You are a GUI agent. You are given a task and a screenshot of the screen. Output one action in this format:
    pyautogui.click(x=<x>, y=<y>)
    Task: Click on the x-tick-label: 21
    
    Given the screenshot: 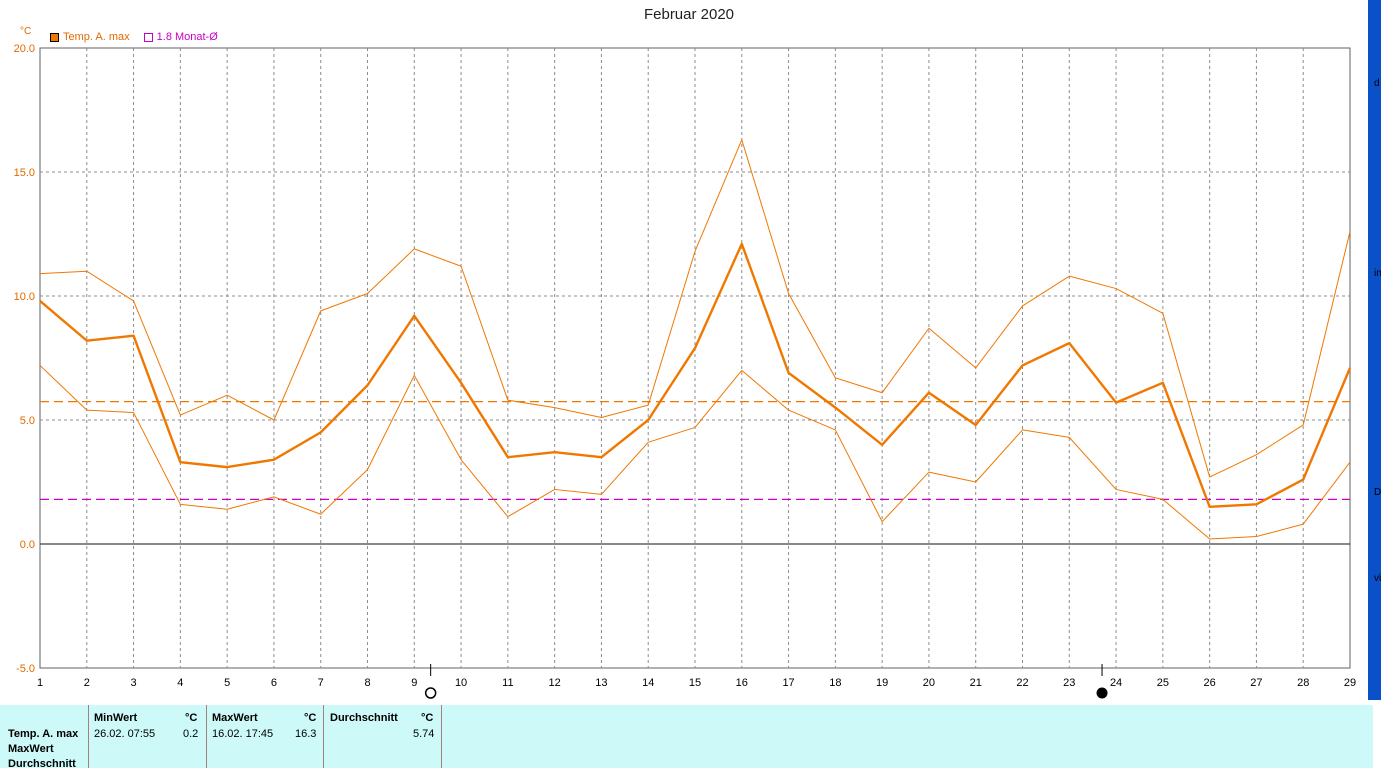 What is the action you would take?
    pyautogui.click(x=976, y=683)
    